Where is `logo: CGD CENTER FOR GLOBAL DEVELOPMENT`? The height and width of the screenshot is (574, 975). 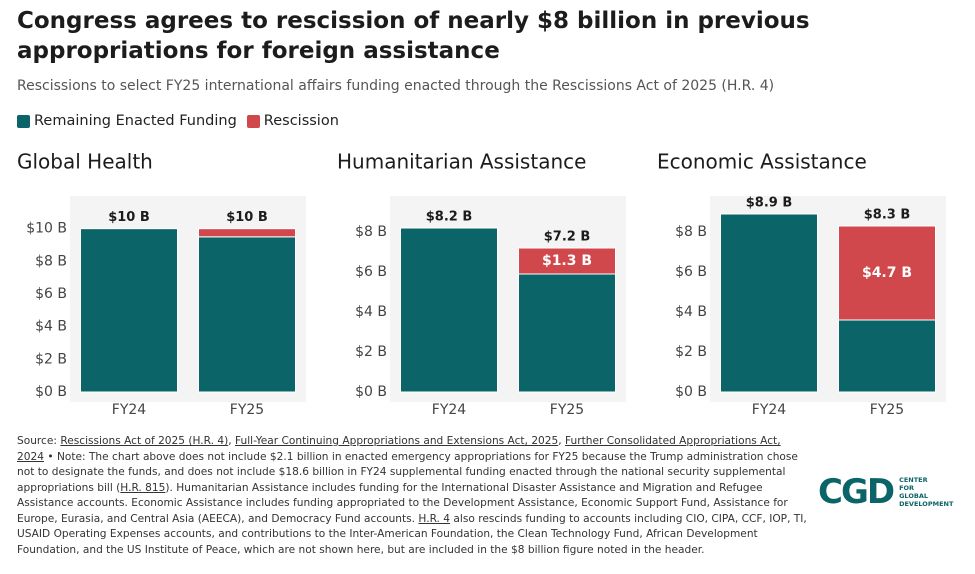
logo: CGD CENTER FOR GLOBAL DEVELOPMENT is located at coordinates (885, 492).